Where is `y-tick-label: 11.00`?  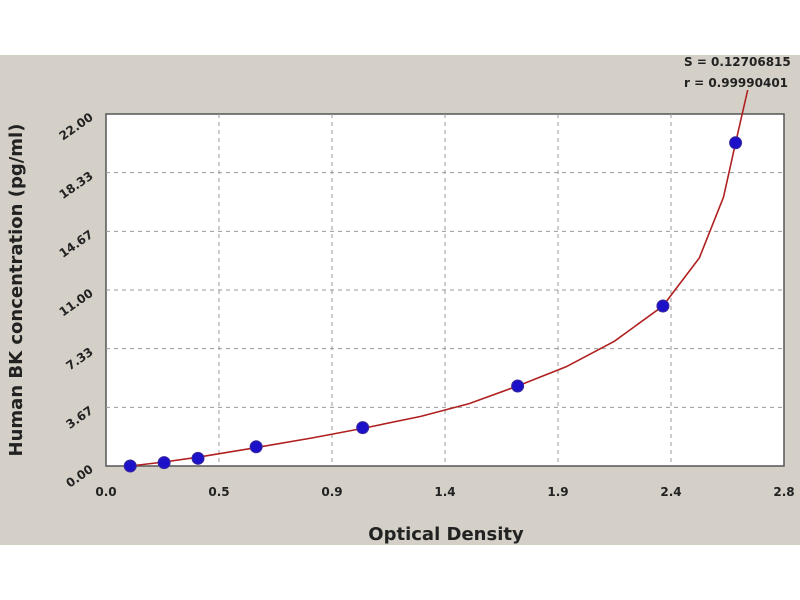 y-tick-label: 11.00 is located at coordinates (76, 302).